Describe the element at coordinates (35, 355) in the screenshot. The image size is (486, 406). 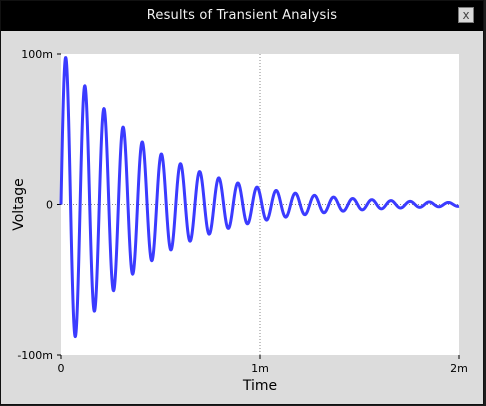
I see `y-tick-label: -100m` at that location.